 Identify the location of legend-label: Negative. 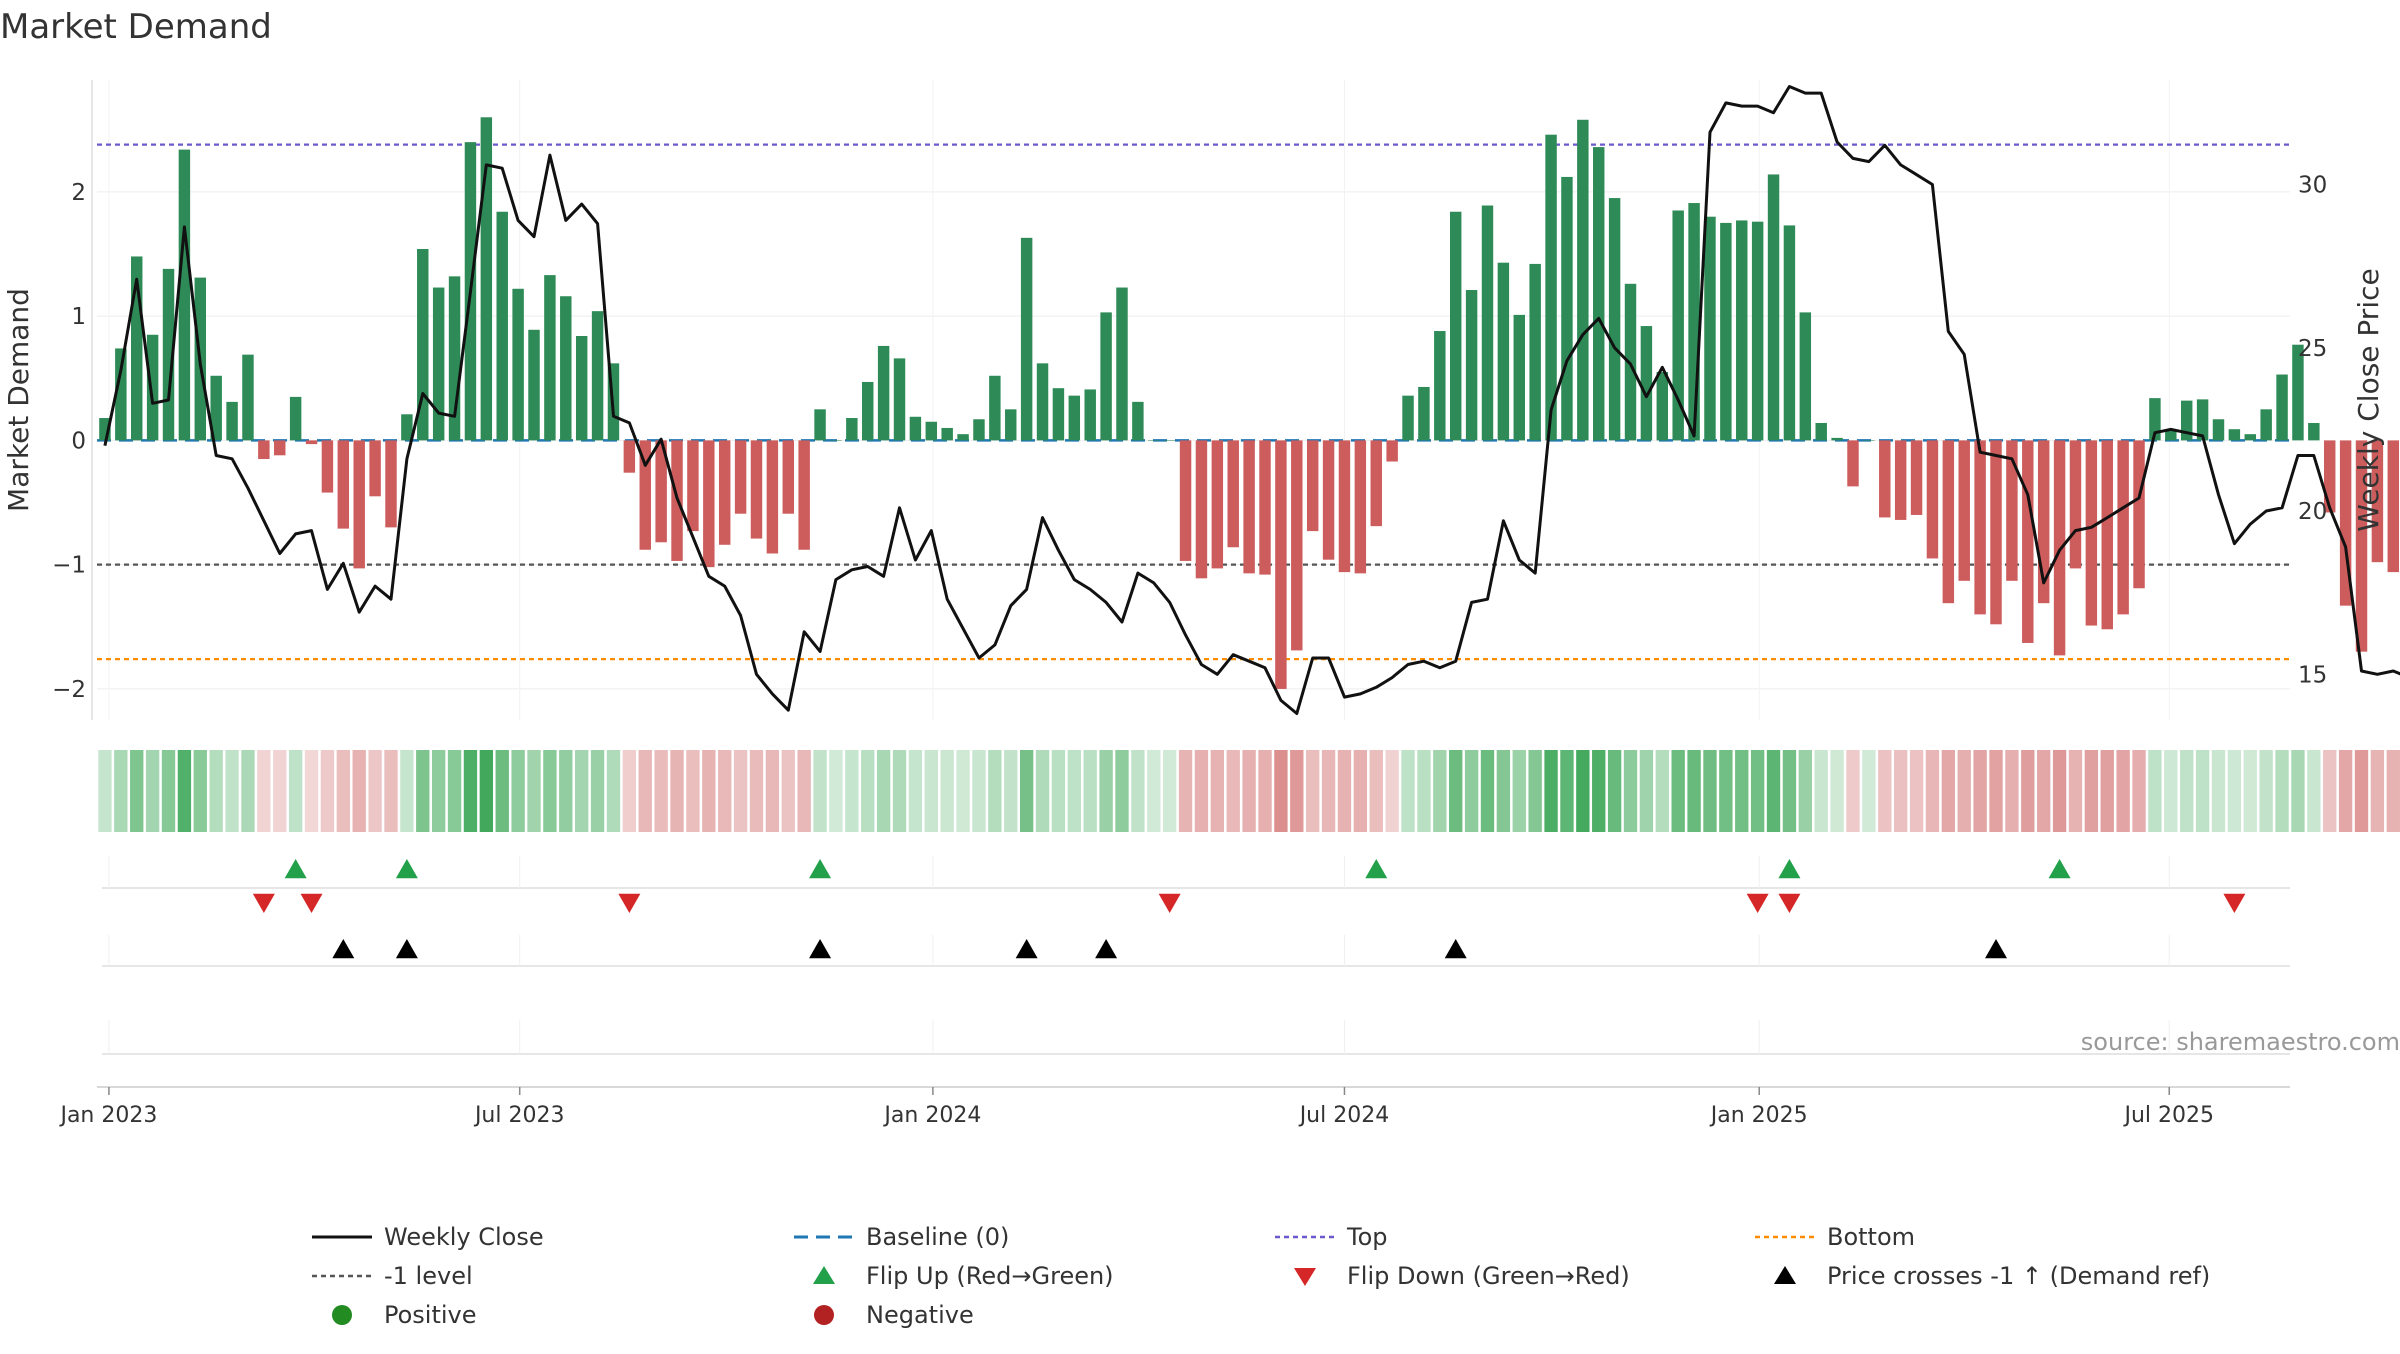
(920, 1315).